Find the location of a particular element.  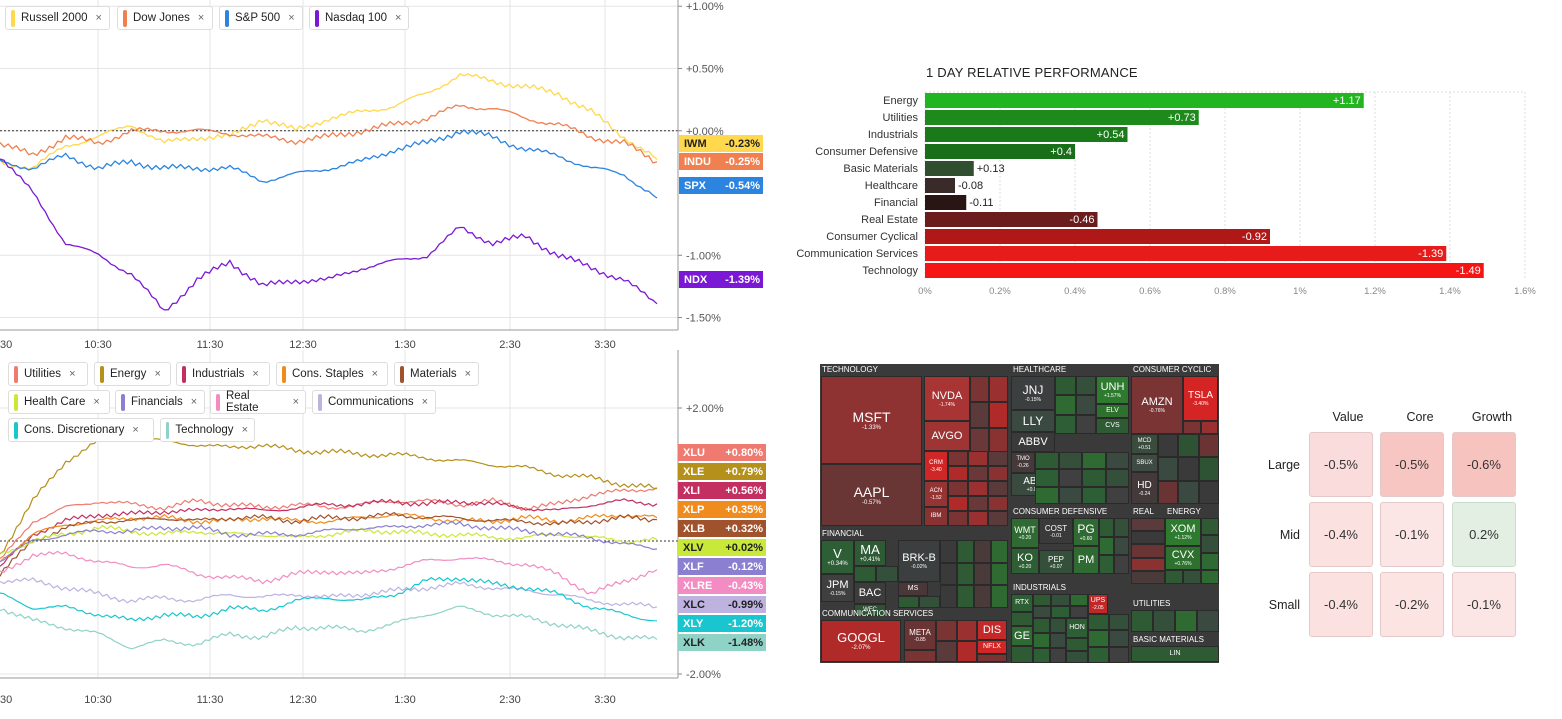

style-box-cell: -0.4% is located at coordinates (1341, 534).